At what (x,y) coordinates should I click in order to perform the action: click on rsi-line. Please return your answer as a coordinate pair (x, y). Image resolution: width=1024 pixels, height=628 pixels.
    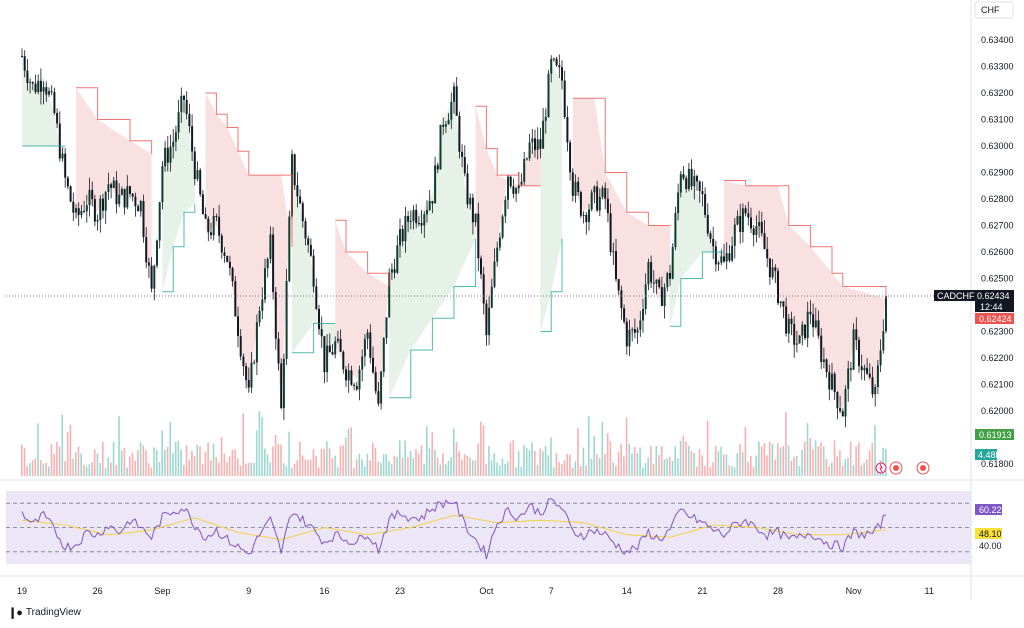
    Looking at the image, I should click on (454, 529).